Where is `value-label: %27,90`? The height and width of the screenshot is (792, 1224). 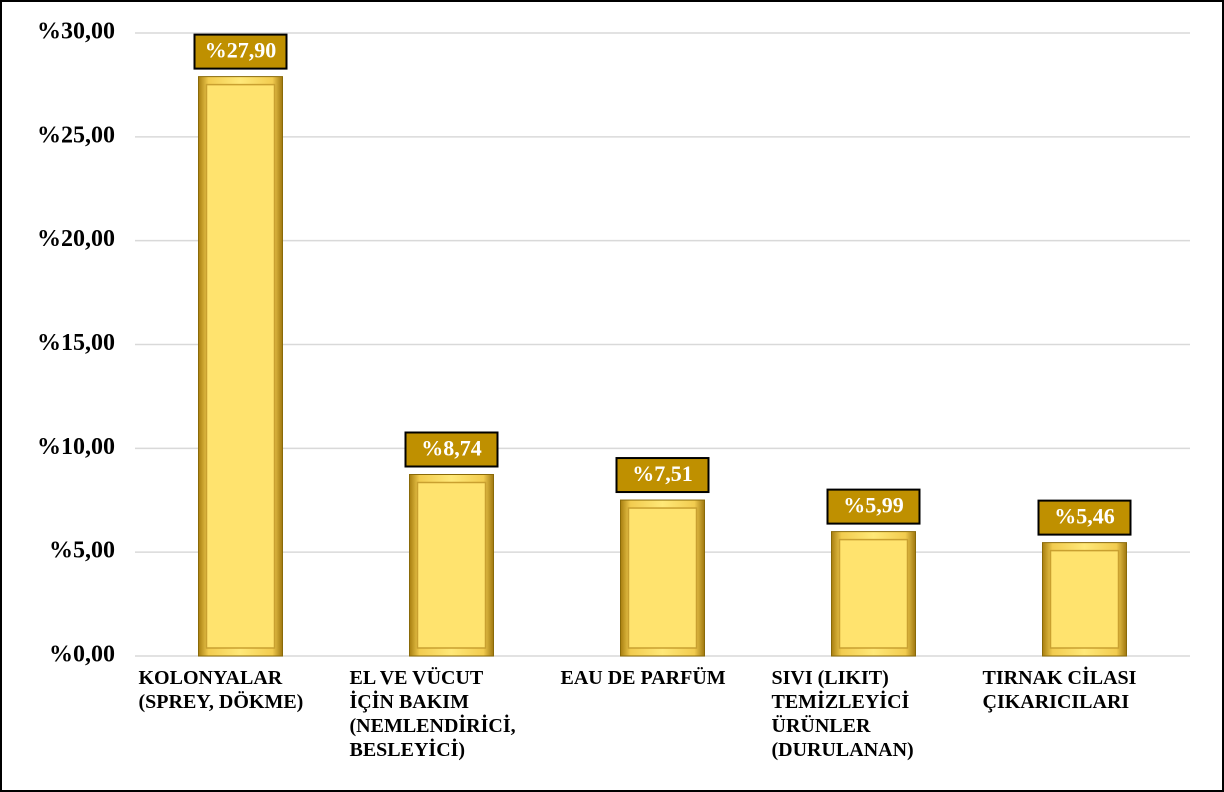 value-label: %27,90 is located at coordinates (241, 50).